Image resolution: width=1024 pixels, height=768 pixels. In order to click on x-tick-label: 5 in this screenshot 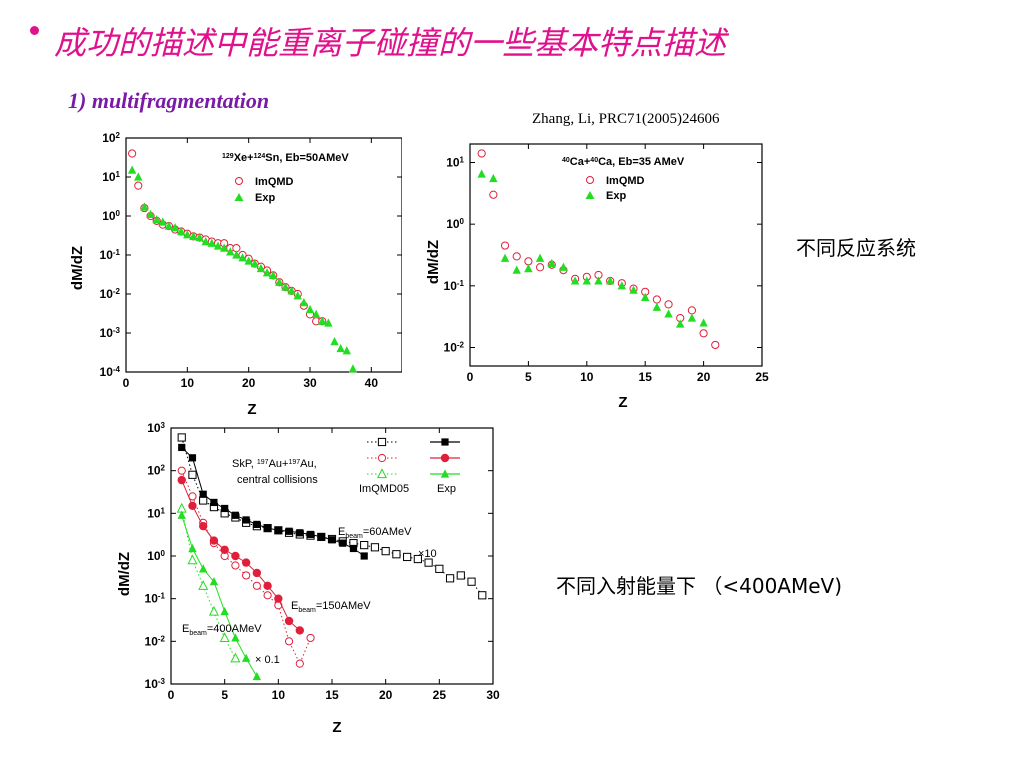, I will do `click(224, 695)`.